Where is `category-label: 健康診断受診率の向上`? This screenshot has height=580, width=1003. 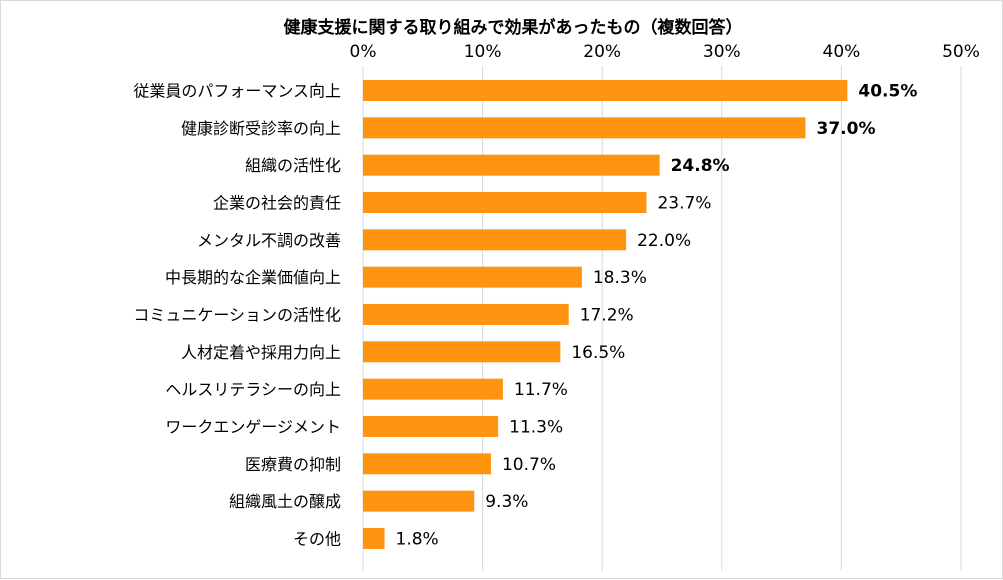
category-label: 健康診断受診率の向上 is located at coordinates (261, 128).